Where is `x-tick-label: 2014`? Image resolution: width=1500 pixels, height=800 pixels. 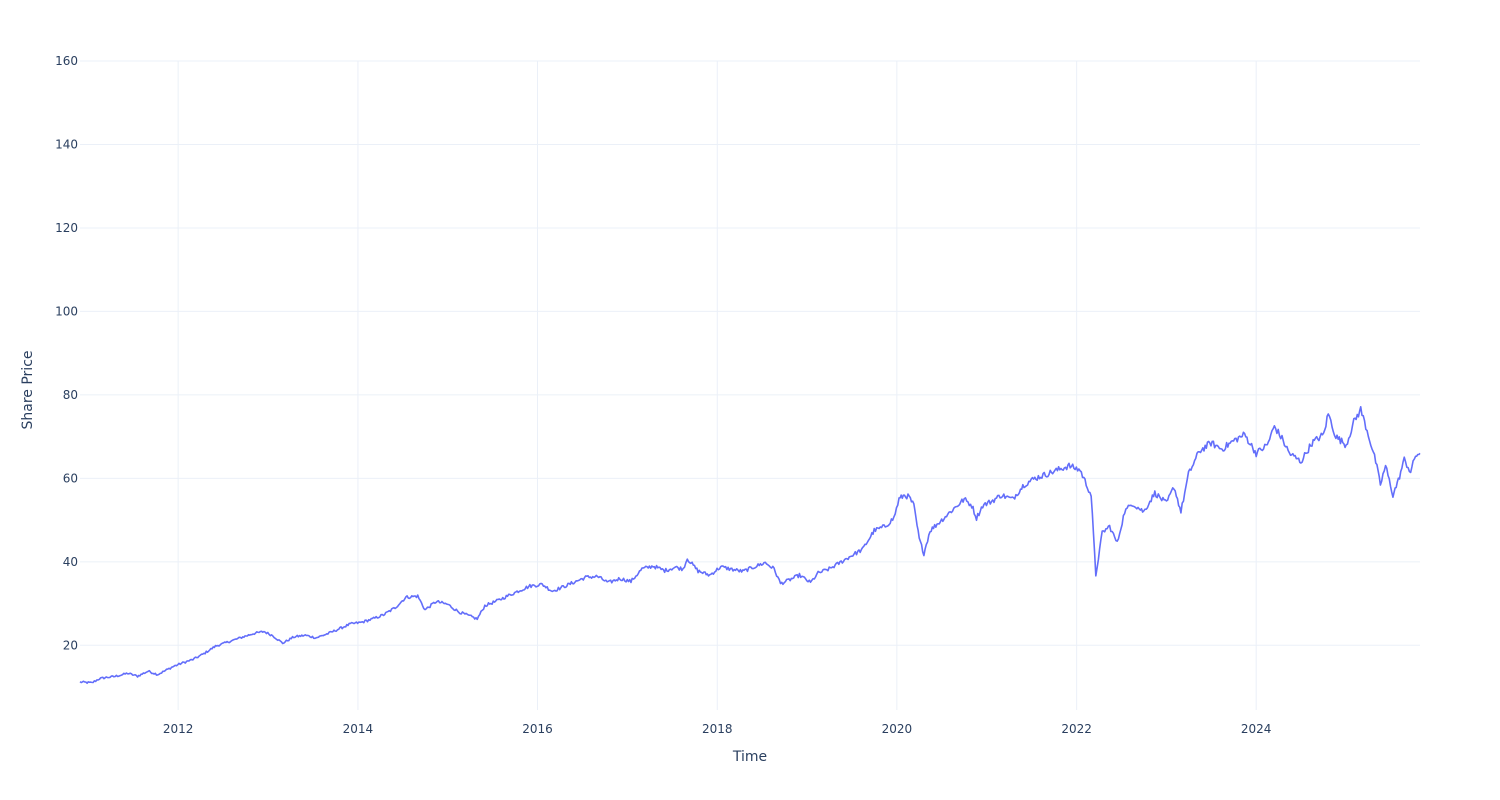
x-tick-label: 2014 is located at coordinates (358, 729).